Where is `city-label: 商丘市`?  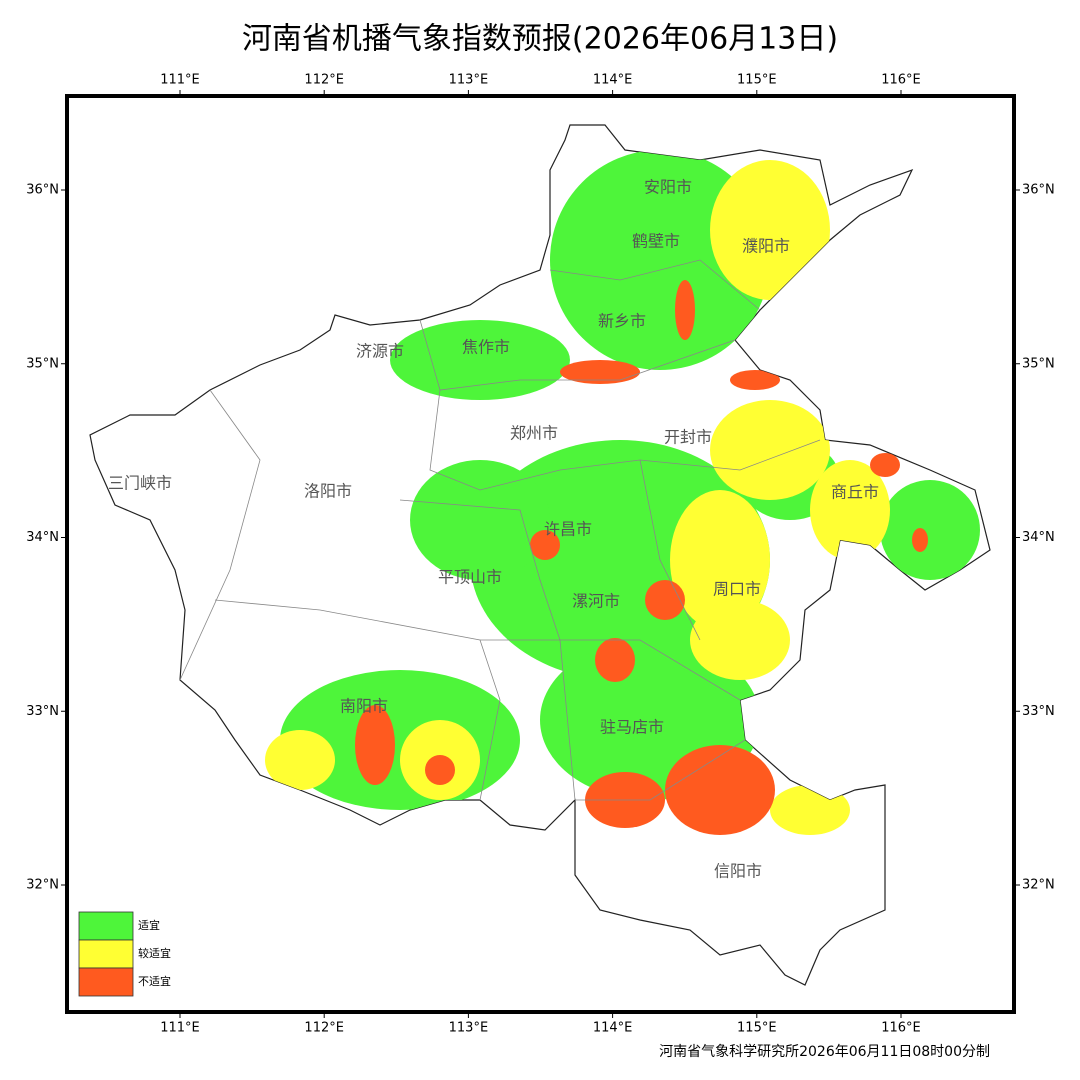
city-label: 商丘市 is located at coordinates (855, 492).